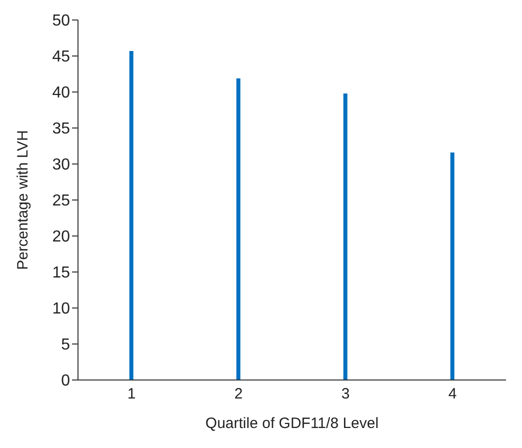 The image size is (522, 448). Describe the element at coordinates (61, 201) in the screenshot. I see `y-tick-label: 25` at that location.